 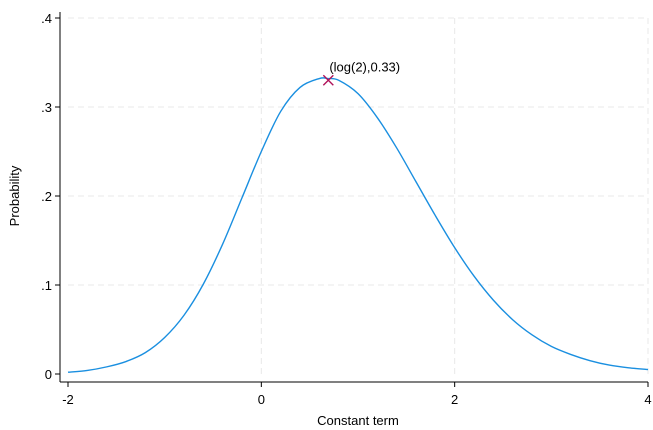 I want to click on y-tick-label-0: 0, so click(x=48, y=374).